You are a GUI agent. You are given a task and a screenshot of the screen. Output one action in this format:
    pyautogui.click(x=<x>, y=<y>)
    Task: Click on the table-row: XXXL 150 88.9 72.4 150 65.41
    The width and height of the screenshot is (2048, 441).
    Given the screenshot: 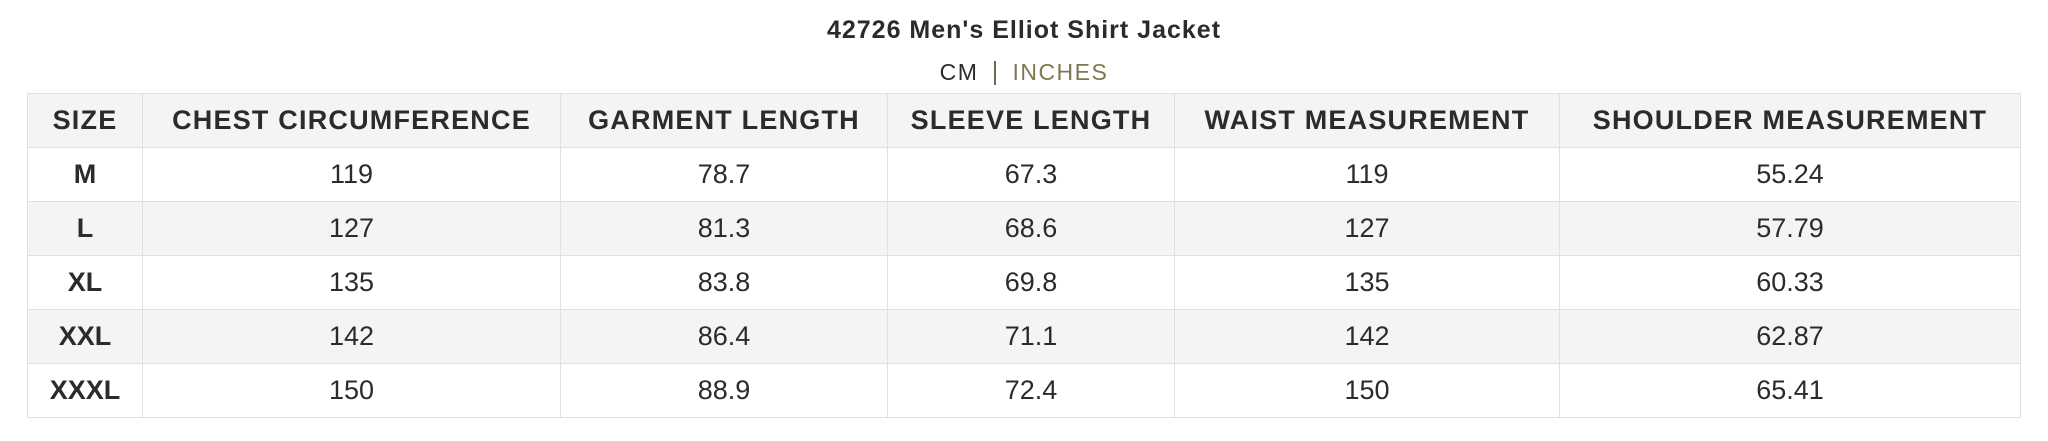 What is the action you would take?
    pyautogui.click(x=1024, y=390)
    